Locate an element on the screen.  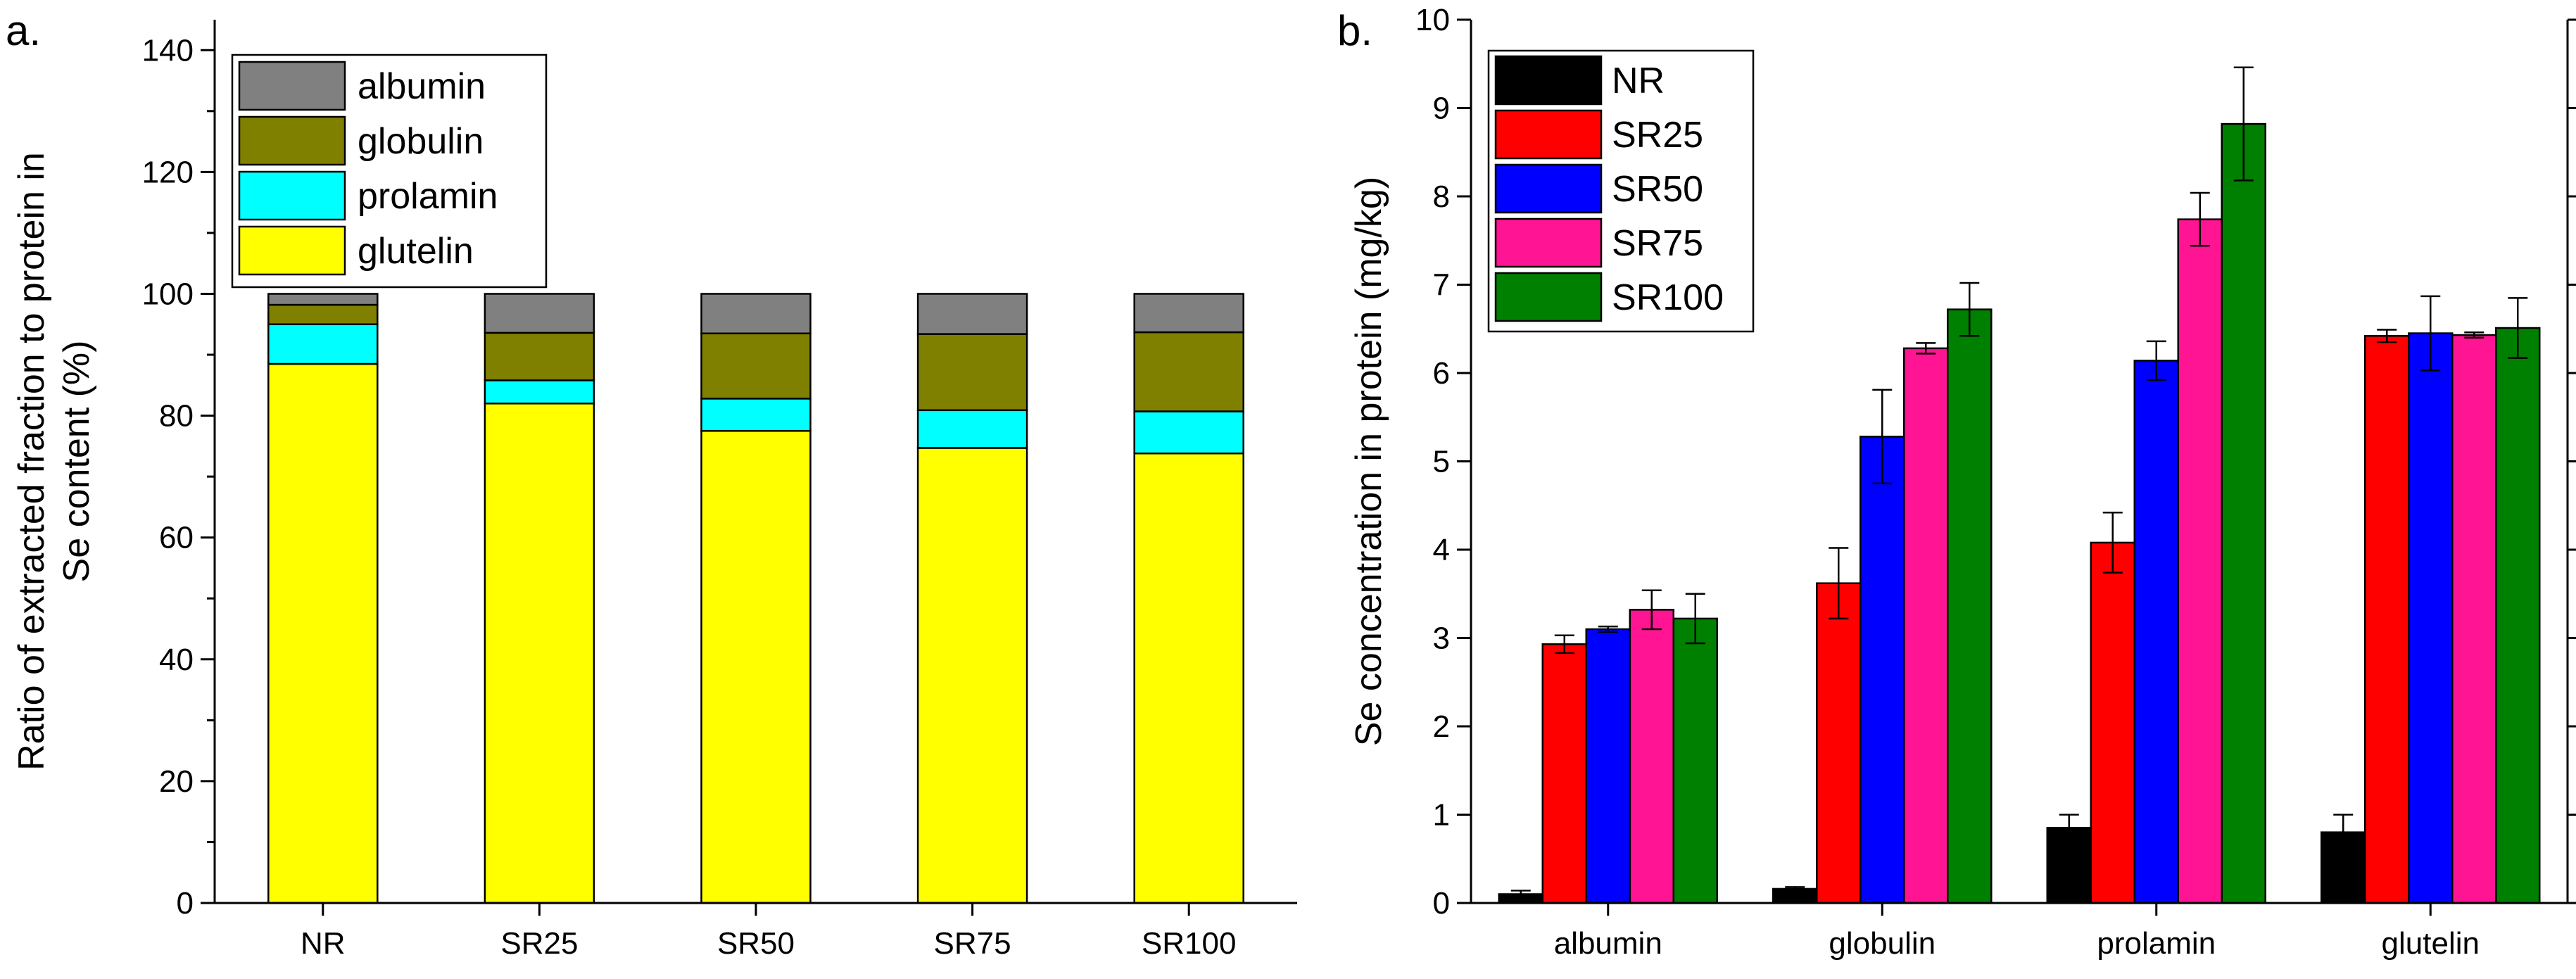
bar-segment-glutelin-SR75 is located at coordinates (972, 675).